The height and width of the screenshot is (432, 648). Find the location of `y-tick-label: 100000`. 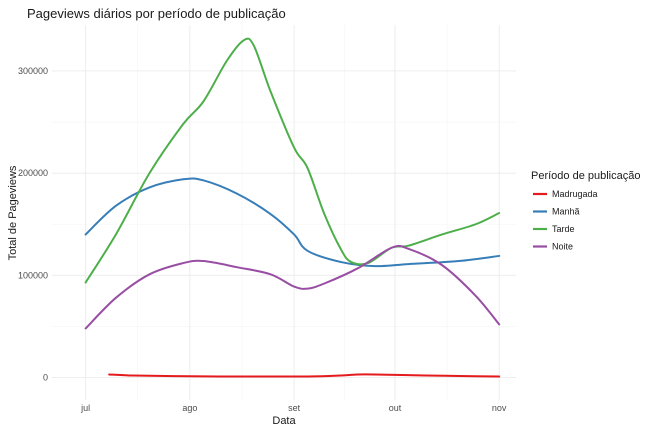

y-tick-label: 100000 is located at coordinates (33, 275).